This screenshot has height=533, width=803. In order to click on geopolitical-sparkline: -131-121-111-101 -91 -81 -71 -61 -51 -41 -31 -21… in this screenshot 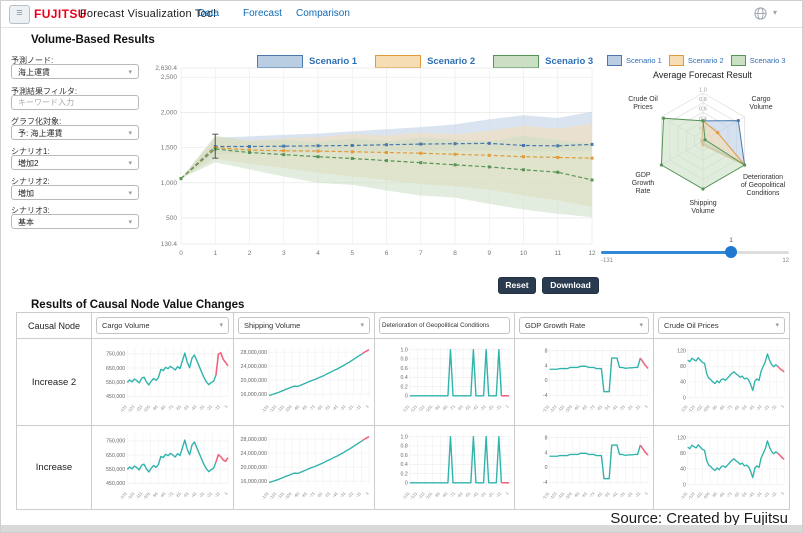, I will do `click(455, 379)`.